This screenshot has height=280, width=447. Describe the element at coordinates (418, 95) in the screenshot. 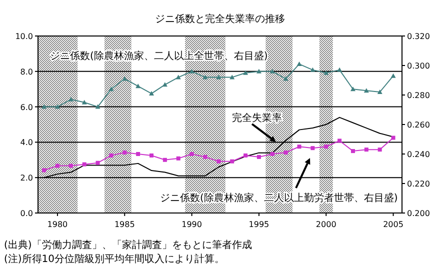

I see `y2-tick-label: 0.280` at that location.